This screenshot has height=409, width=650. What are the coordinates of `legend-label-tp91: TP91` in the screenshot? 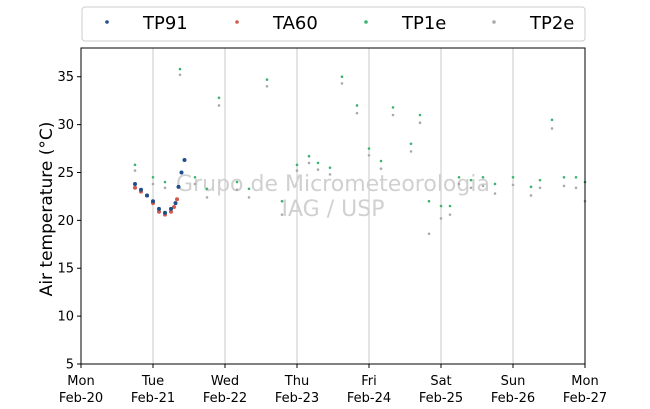 It's located at (165, 23).